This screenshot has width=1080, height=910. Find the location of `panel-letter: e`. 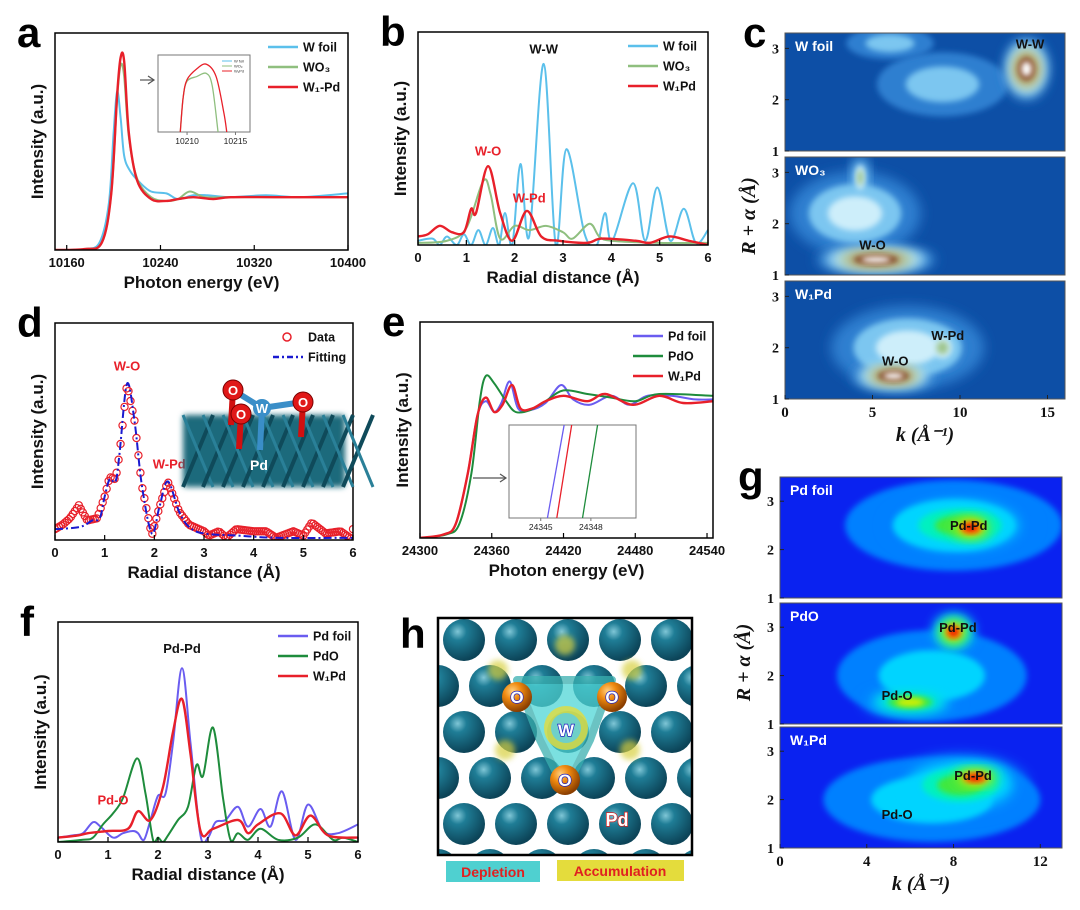

panel-letter: e is located at coordinates (393, 321).